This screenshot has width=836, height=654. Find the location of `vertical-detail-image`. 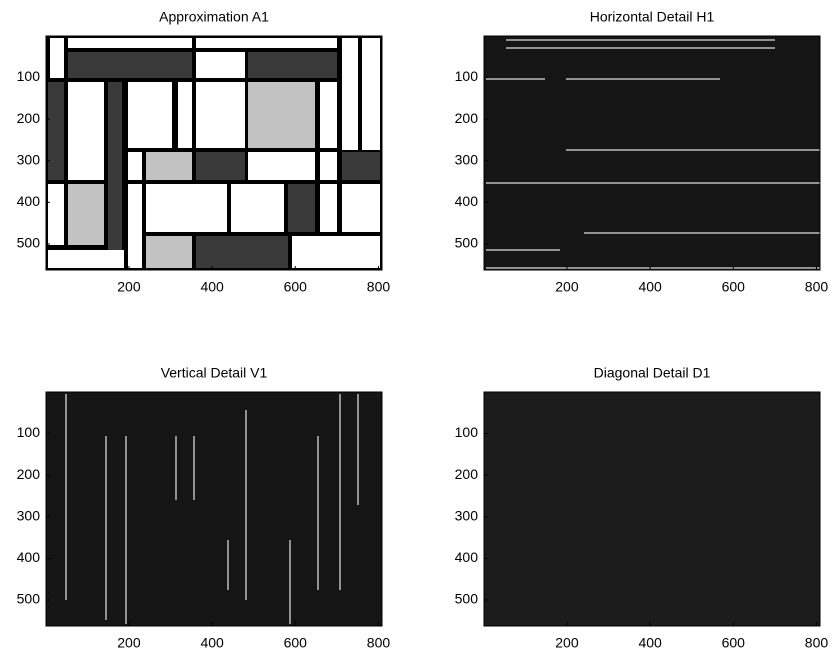

vertical-detail-image is located at coordinates (214, 509).